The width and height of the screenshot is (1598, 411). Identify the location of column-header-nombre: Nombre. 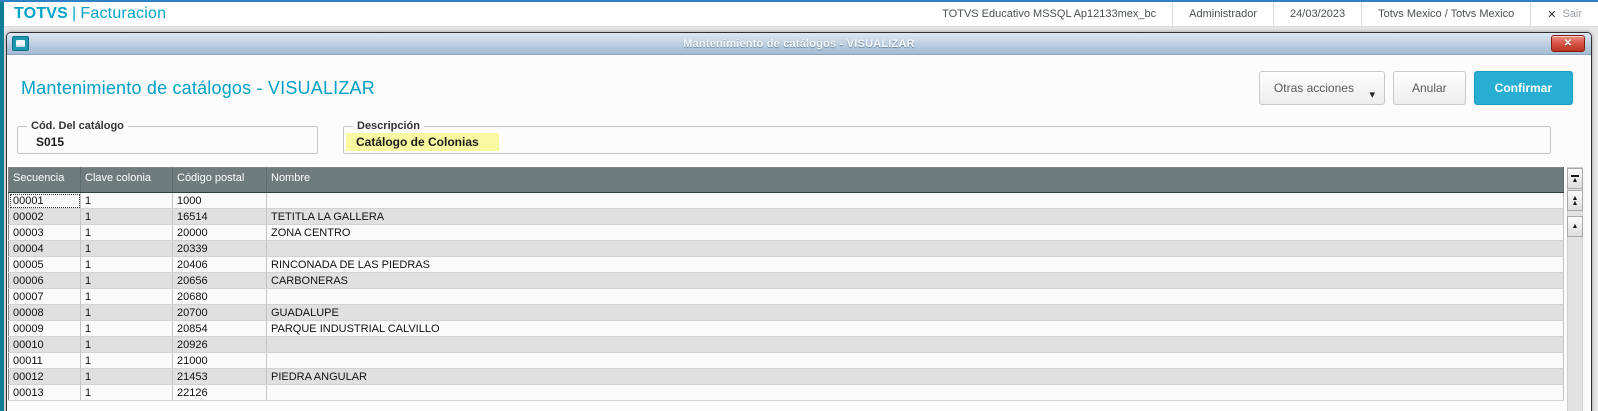
(915, 180).